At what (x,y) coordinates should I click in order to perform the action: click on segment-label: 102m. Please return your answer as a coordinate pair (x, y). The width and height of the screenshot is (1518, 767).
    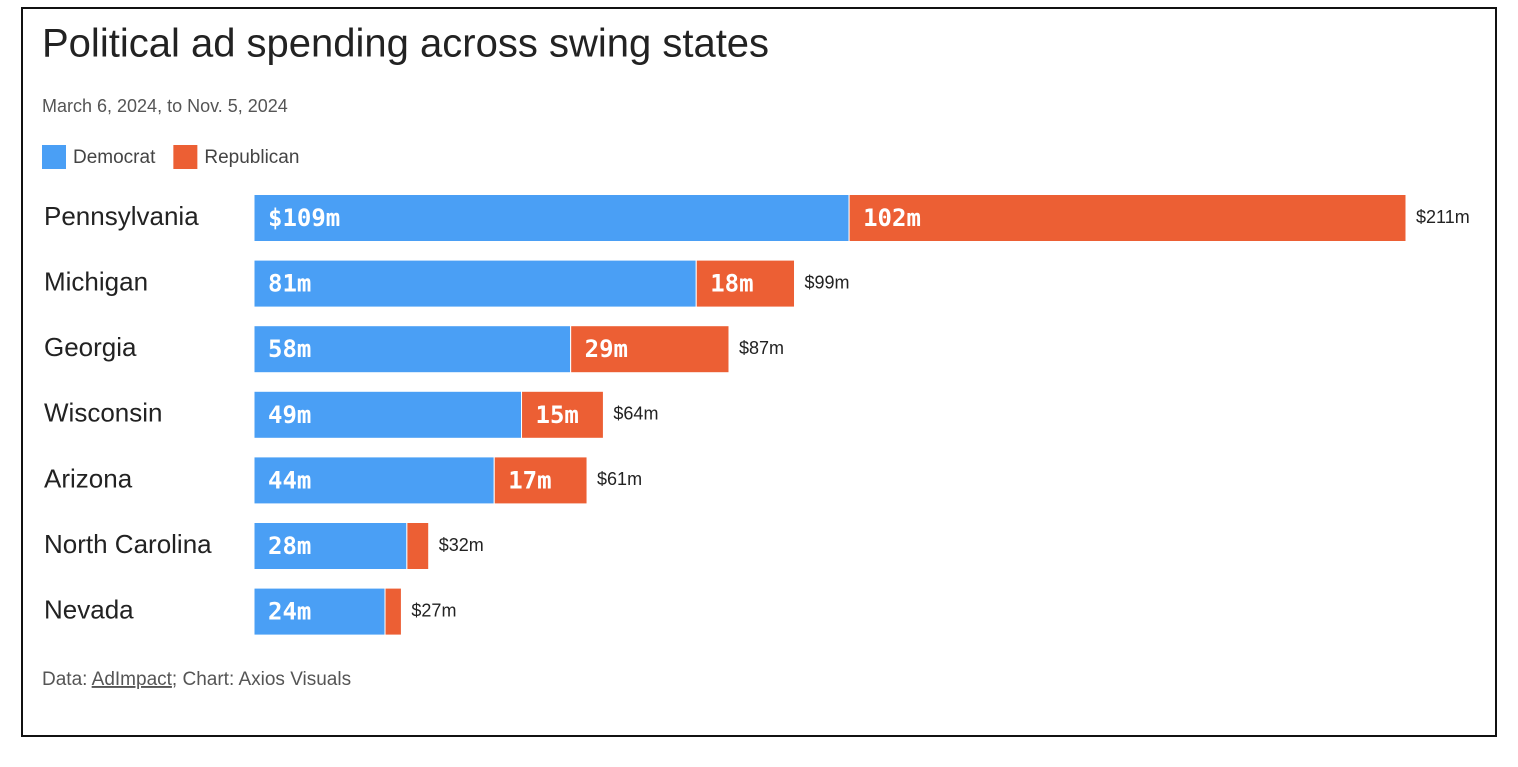
    Looking at the image, I should click on (892, 218).